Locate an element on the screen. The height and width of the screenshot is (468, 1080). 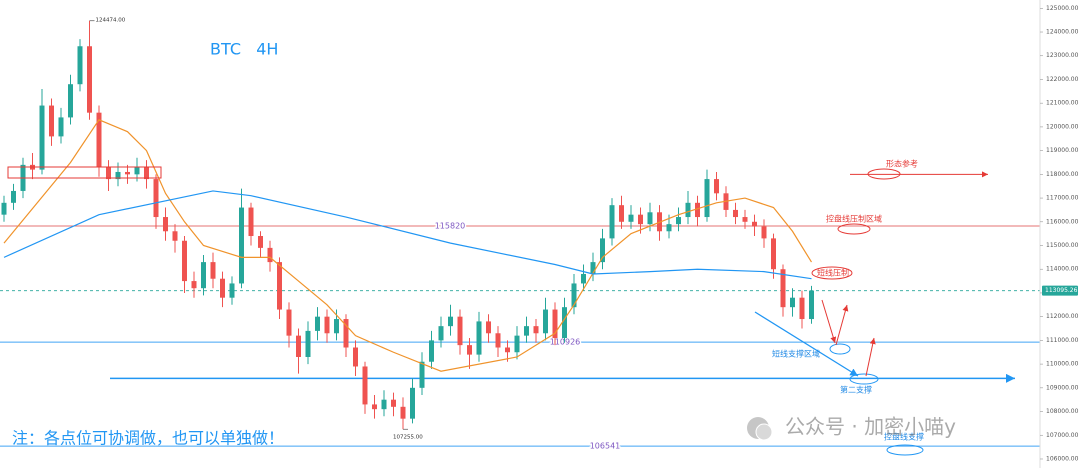
price-annotation: 124474.00 is located at coordinates (111, 20).